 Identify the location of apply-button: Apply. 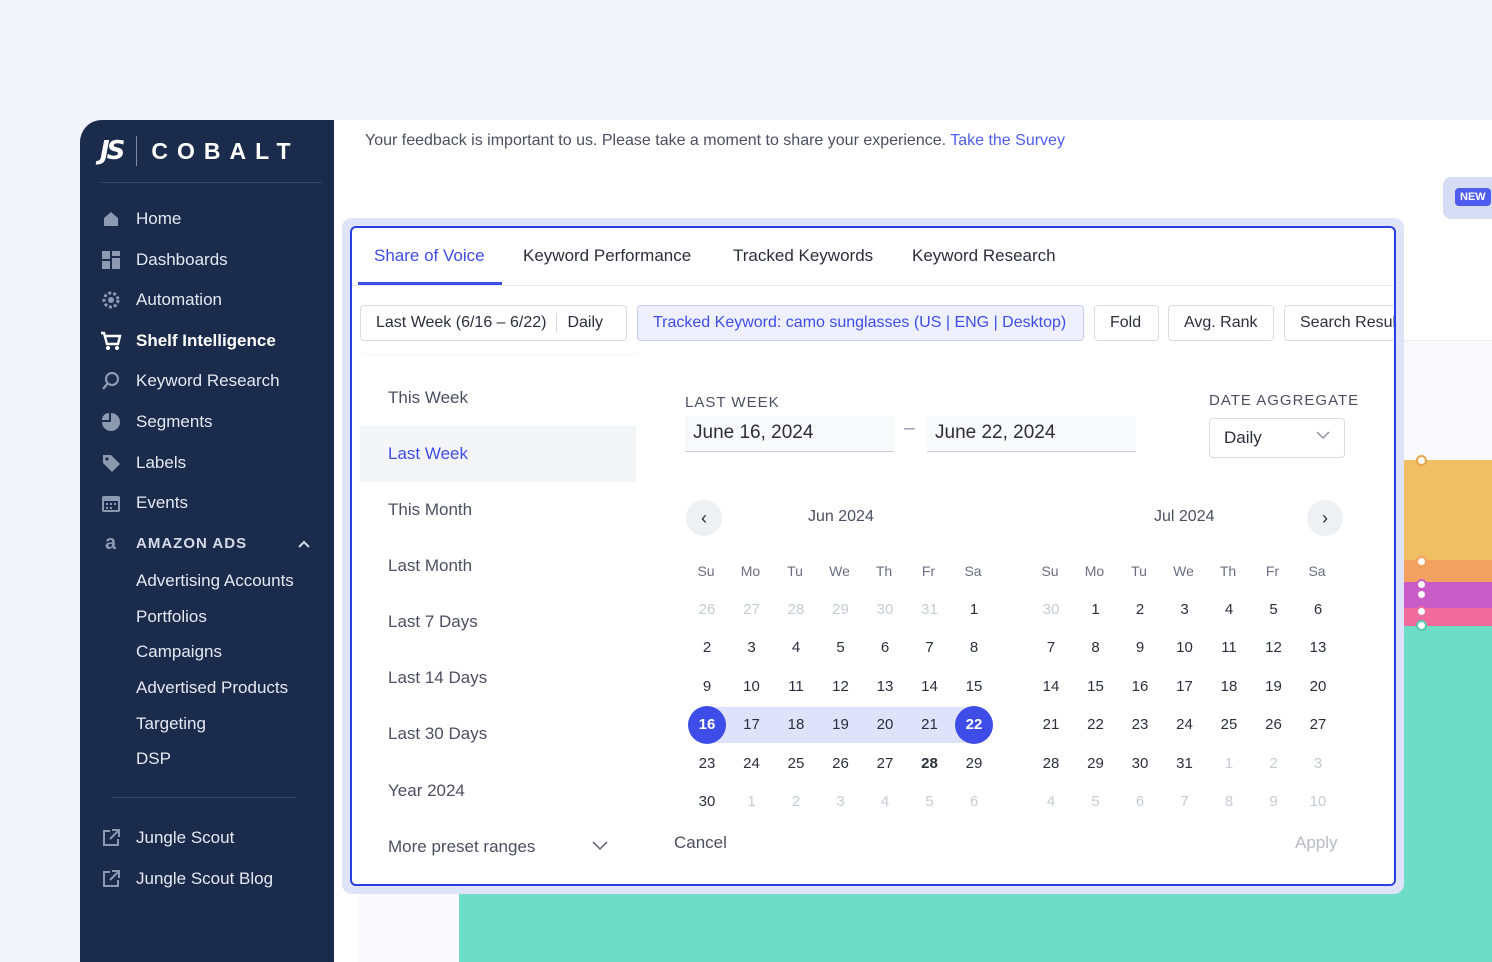
(1316, 842).